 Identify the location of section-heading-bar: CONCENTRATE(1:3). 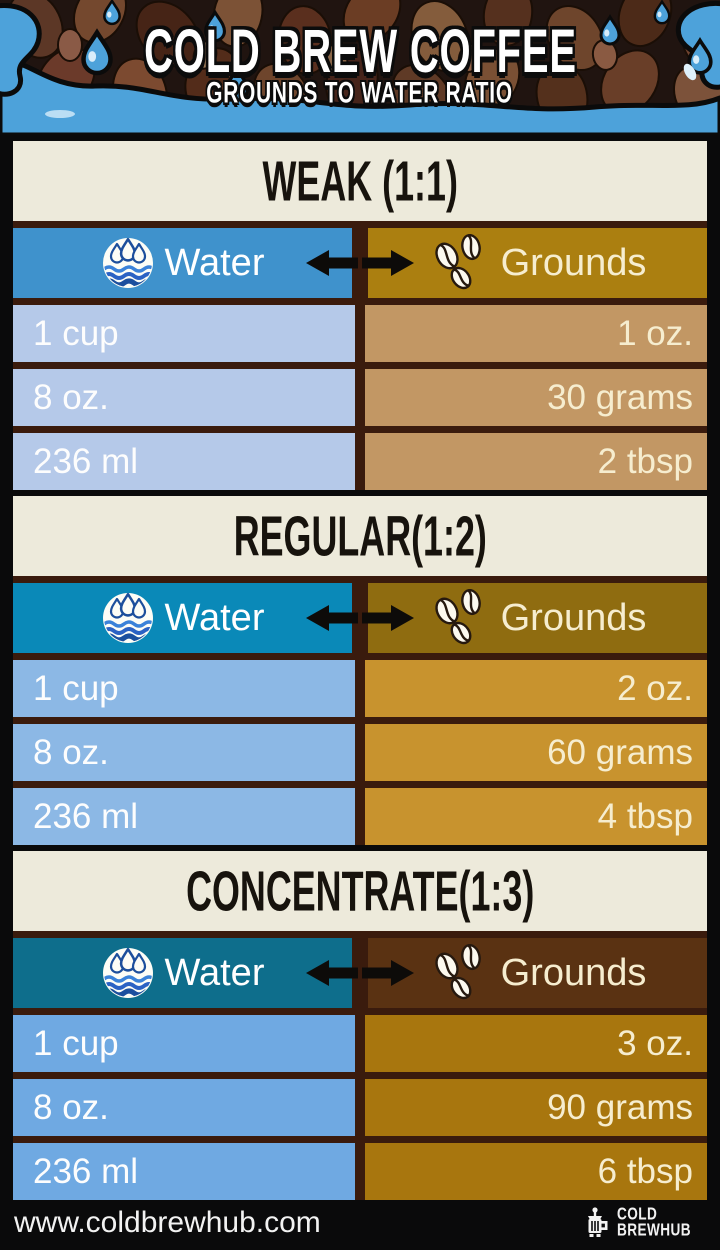
(360, 891).